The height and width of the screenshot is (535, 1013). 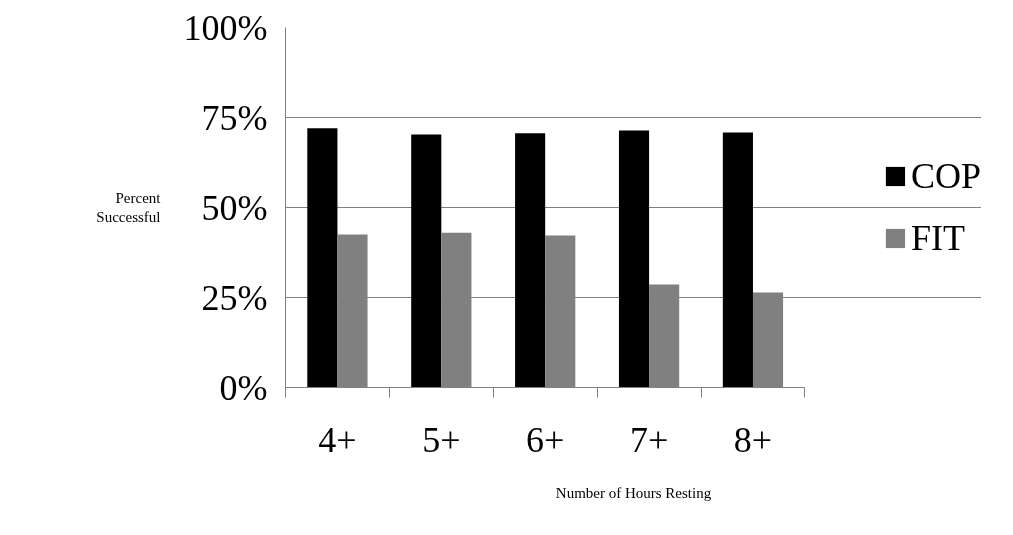 I want to click on y-tick-label: 25%, so click(x=234, y=297).